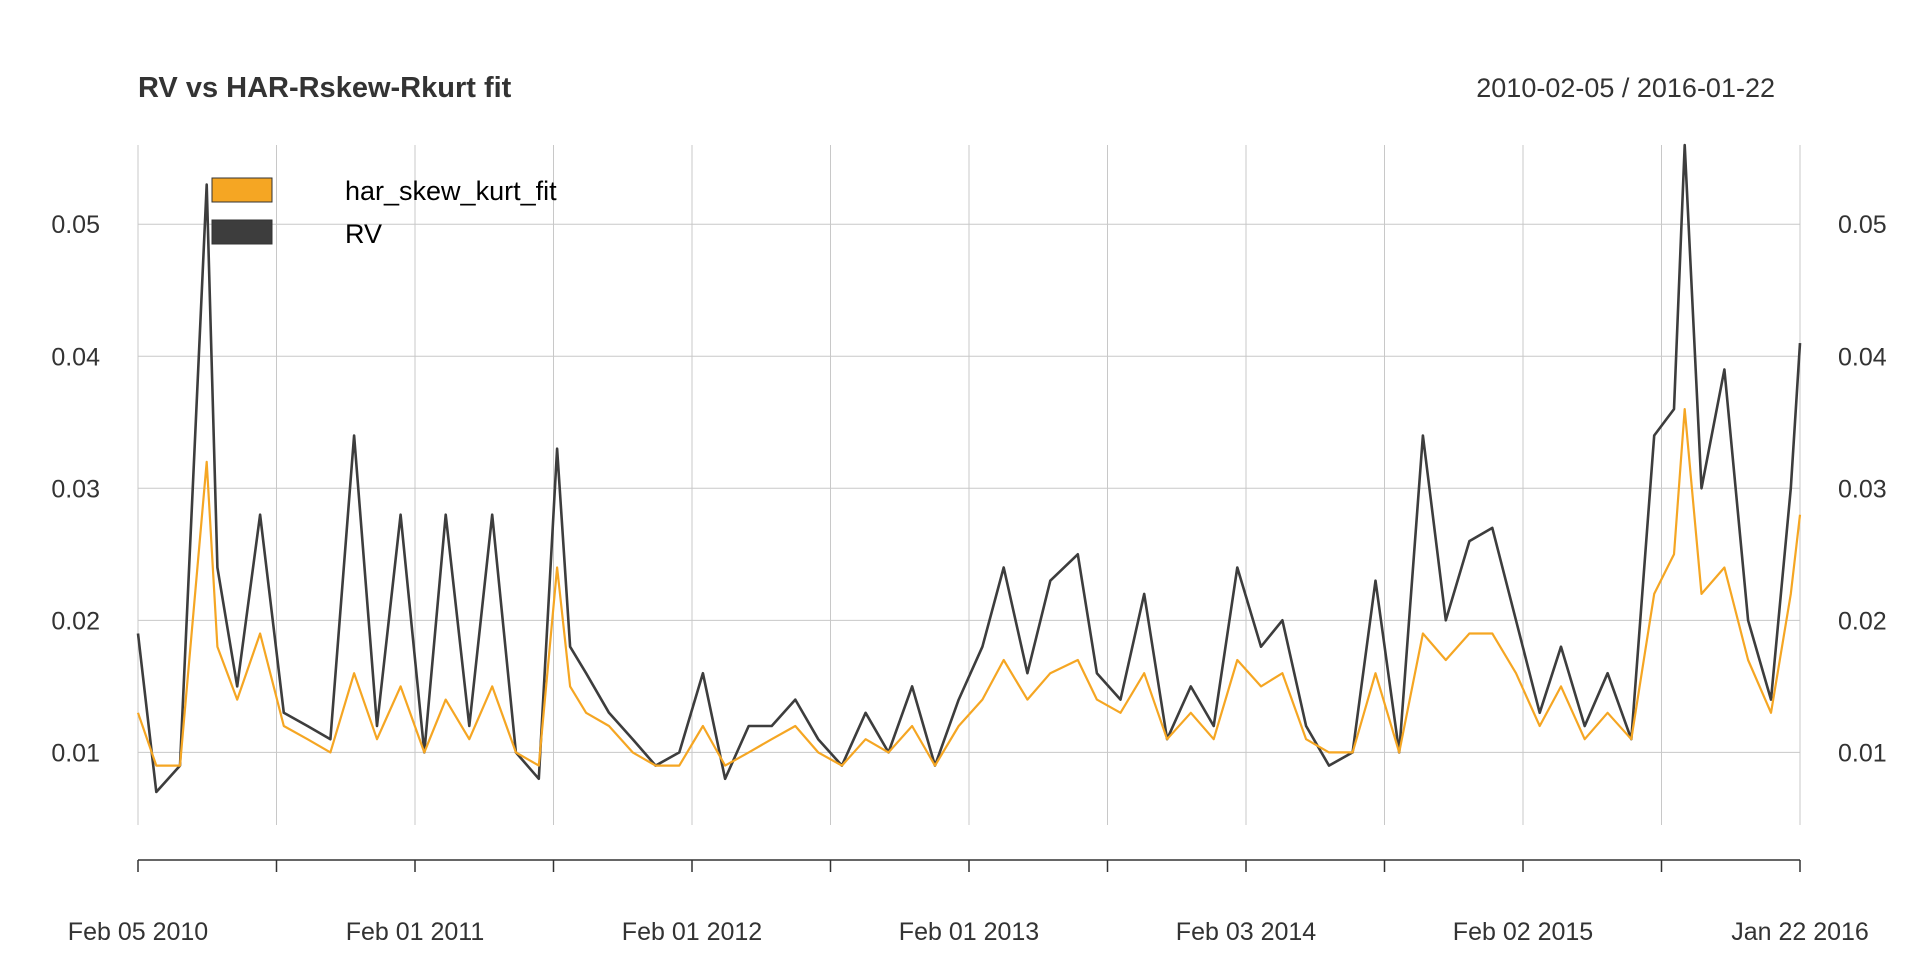 This screenshot has height=960, width=1920. I want to click on x-tick-label-3: Feb 01 2013, so click(969, 932).